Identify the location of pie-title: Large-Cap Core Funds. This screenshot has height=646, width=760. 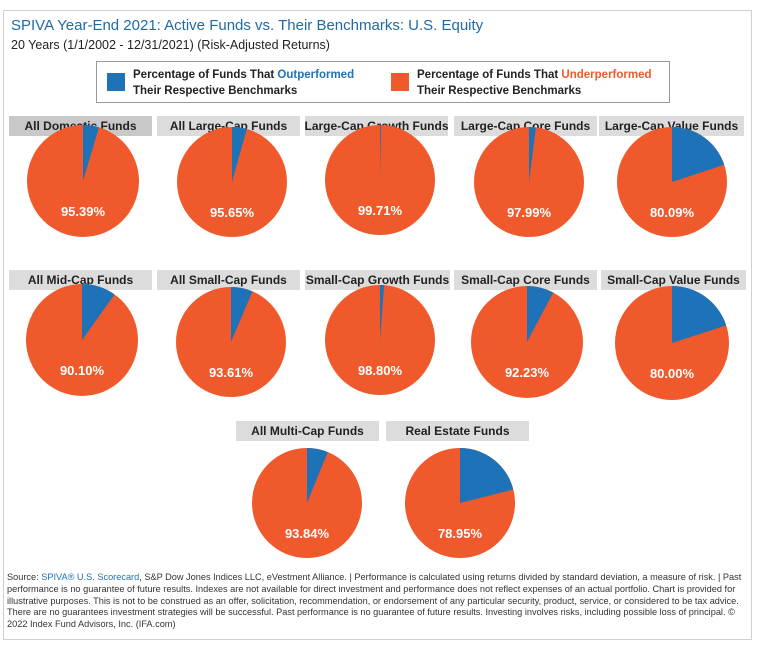
(526, 126).